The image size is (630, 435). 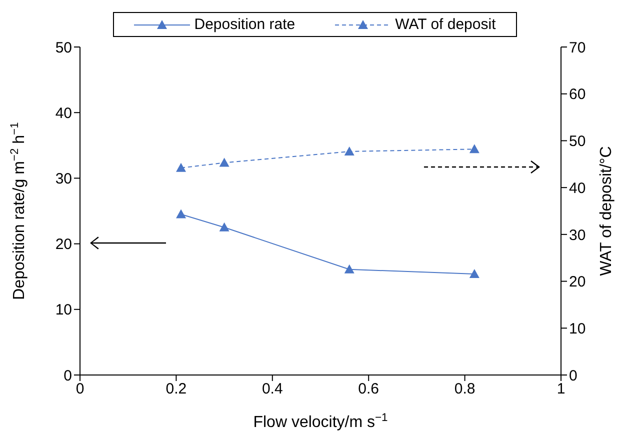 I want to click on y-tick-label: 20, so click(x=63, y=245).